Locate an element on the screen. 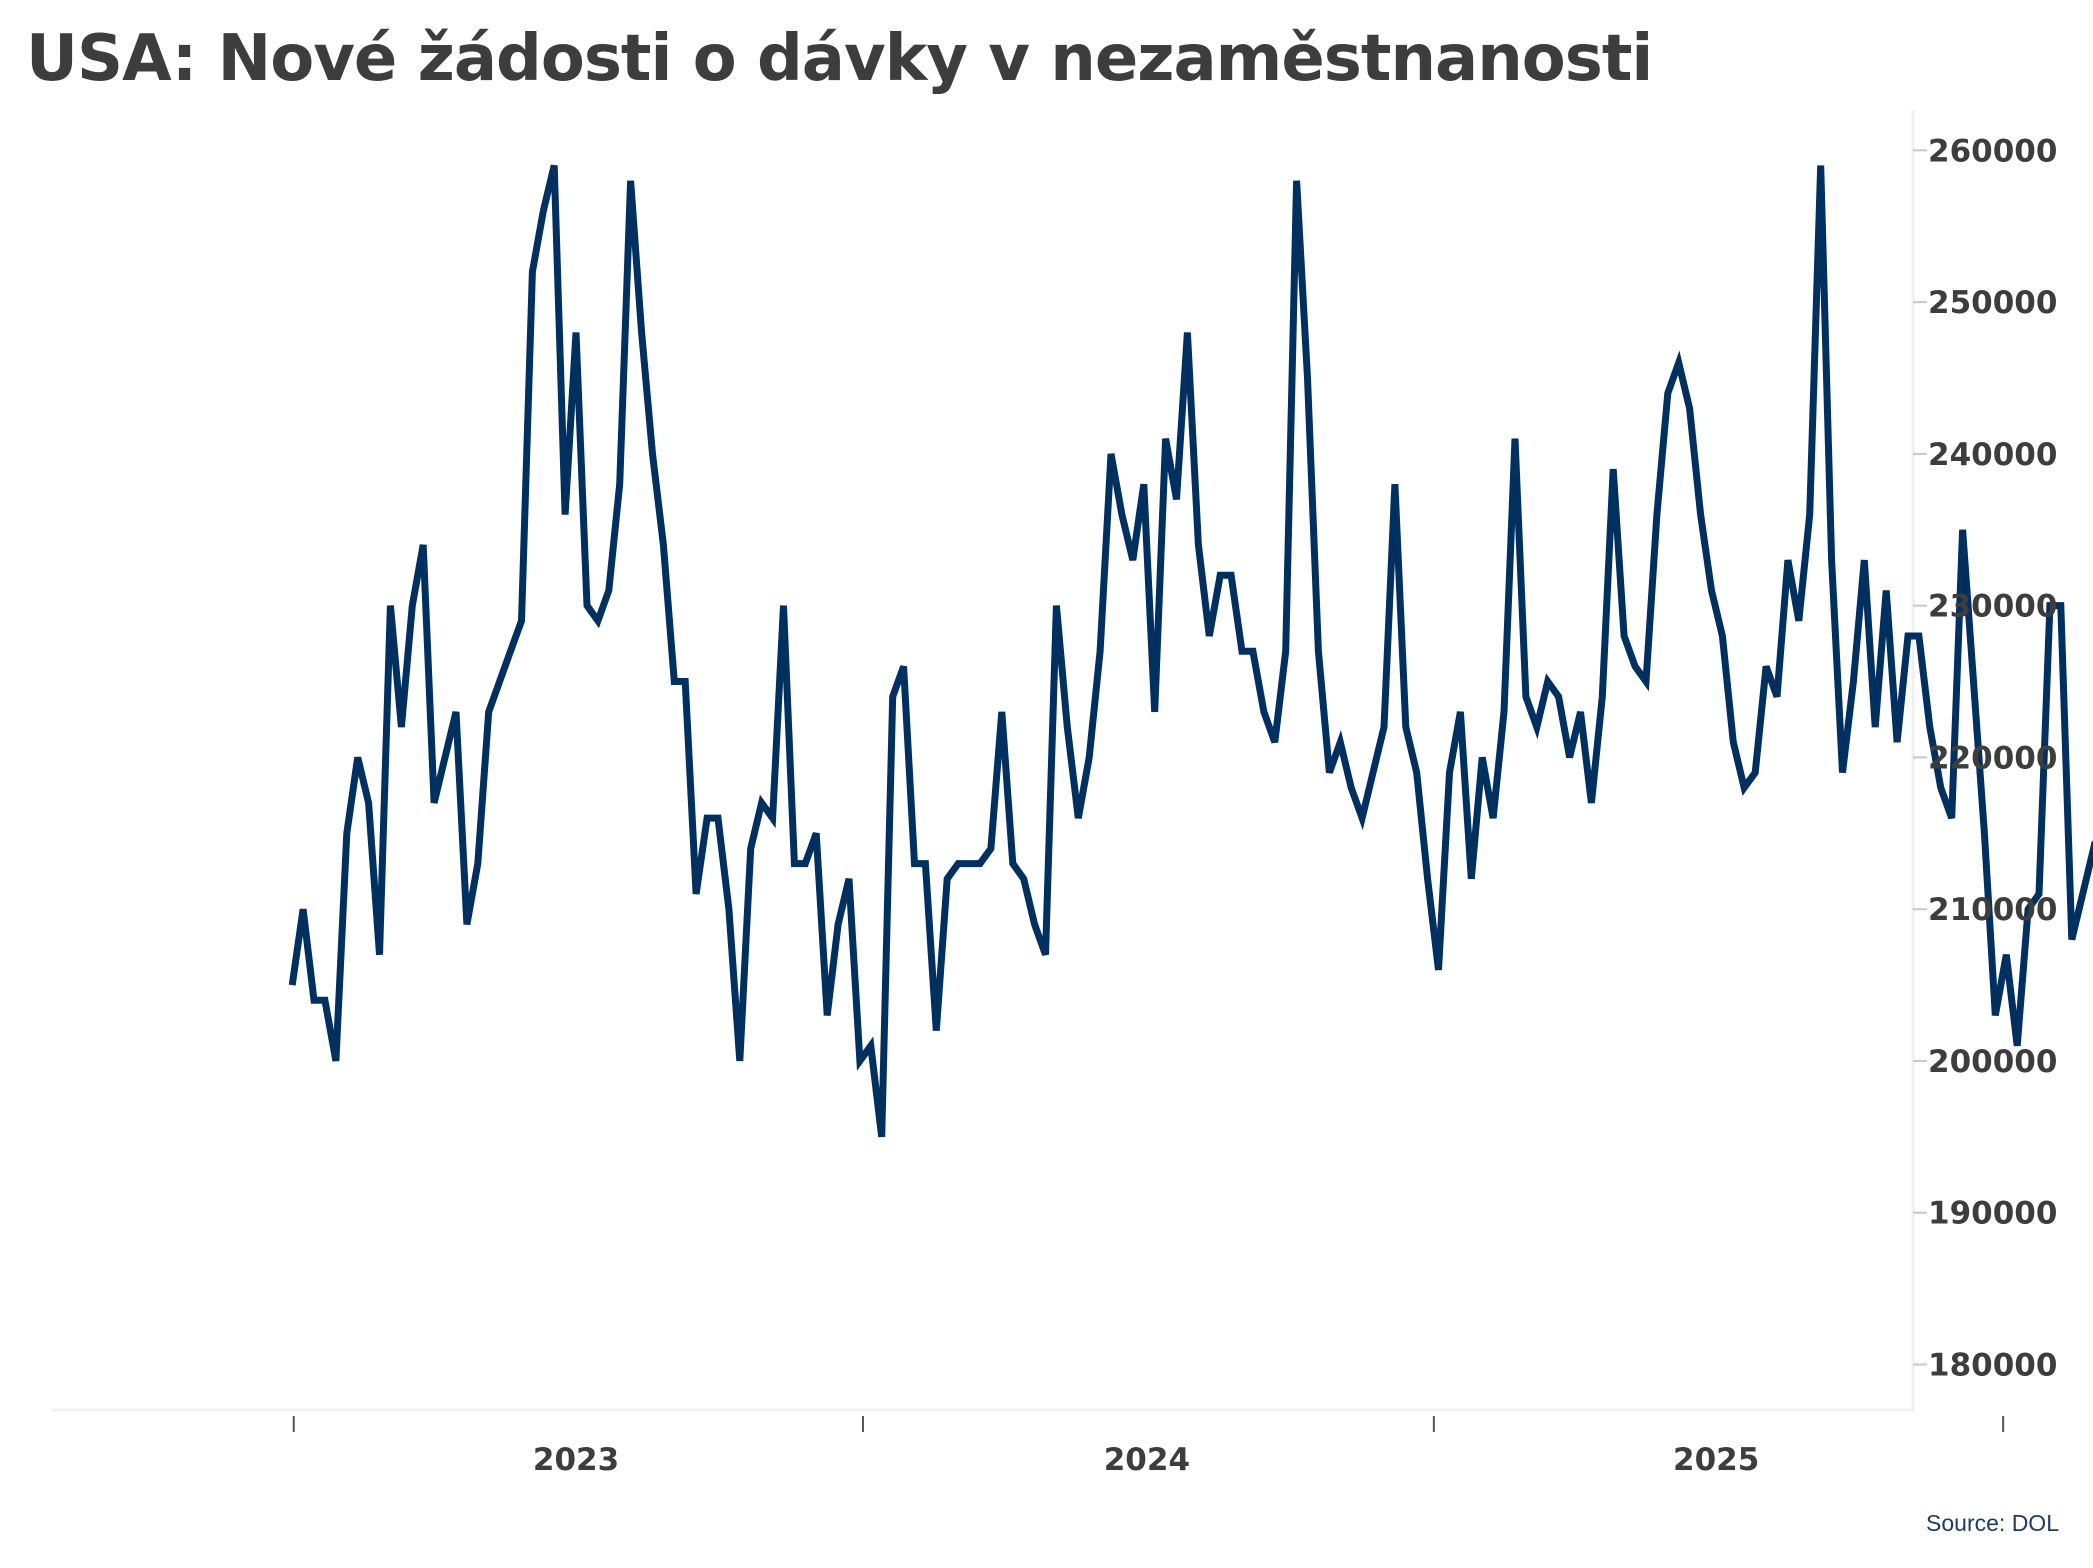  y-tick-label: 210000 is located at coordinates (1992, 910).